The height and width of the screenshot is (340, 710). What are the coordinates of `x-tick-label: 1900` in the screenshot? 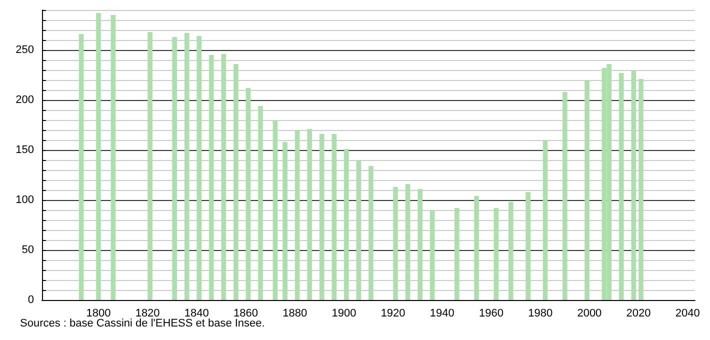 It's located at (344, 314).